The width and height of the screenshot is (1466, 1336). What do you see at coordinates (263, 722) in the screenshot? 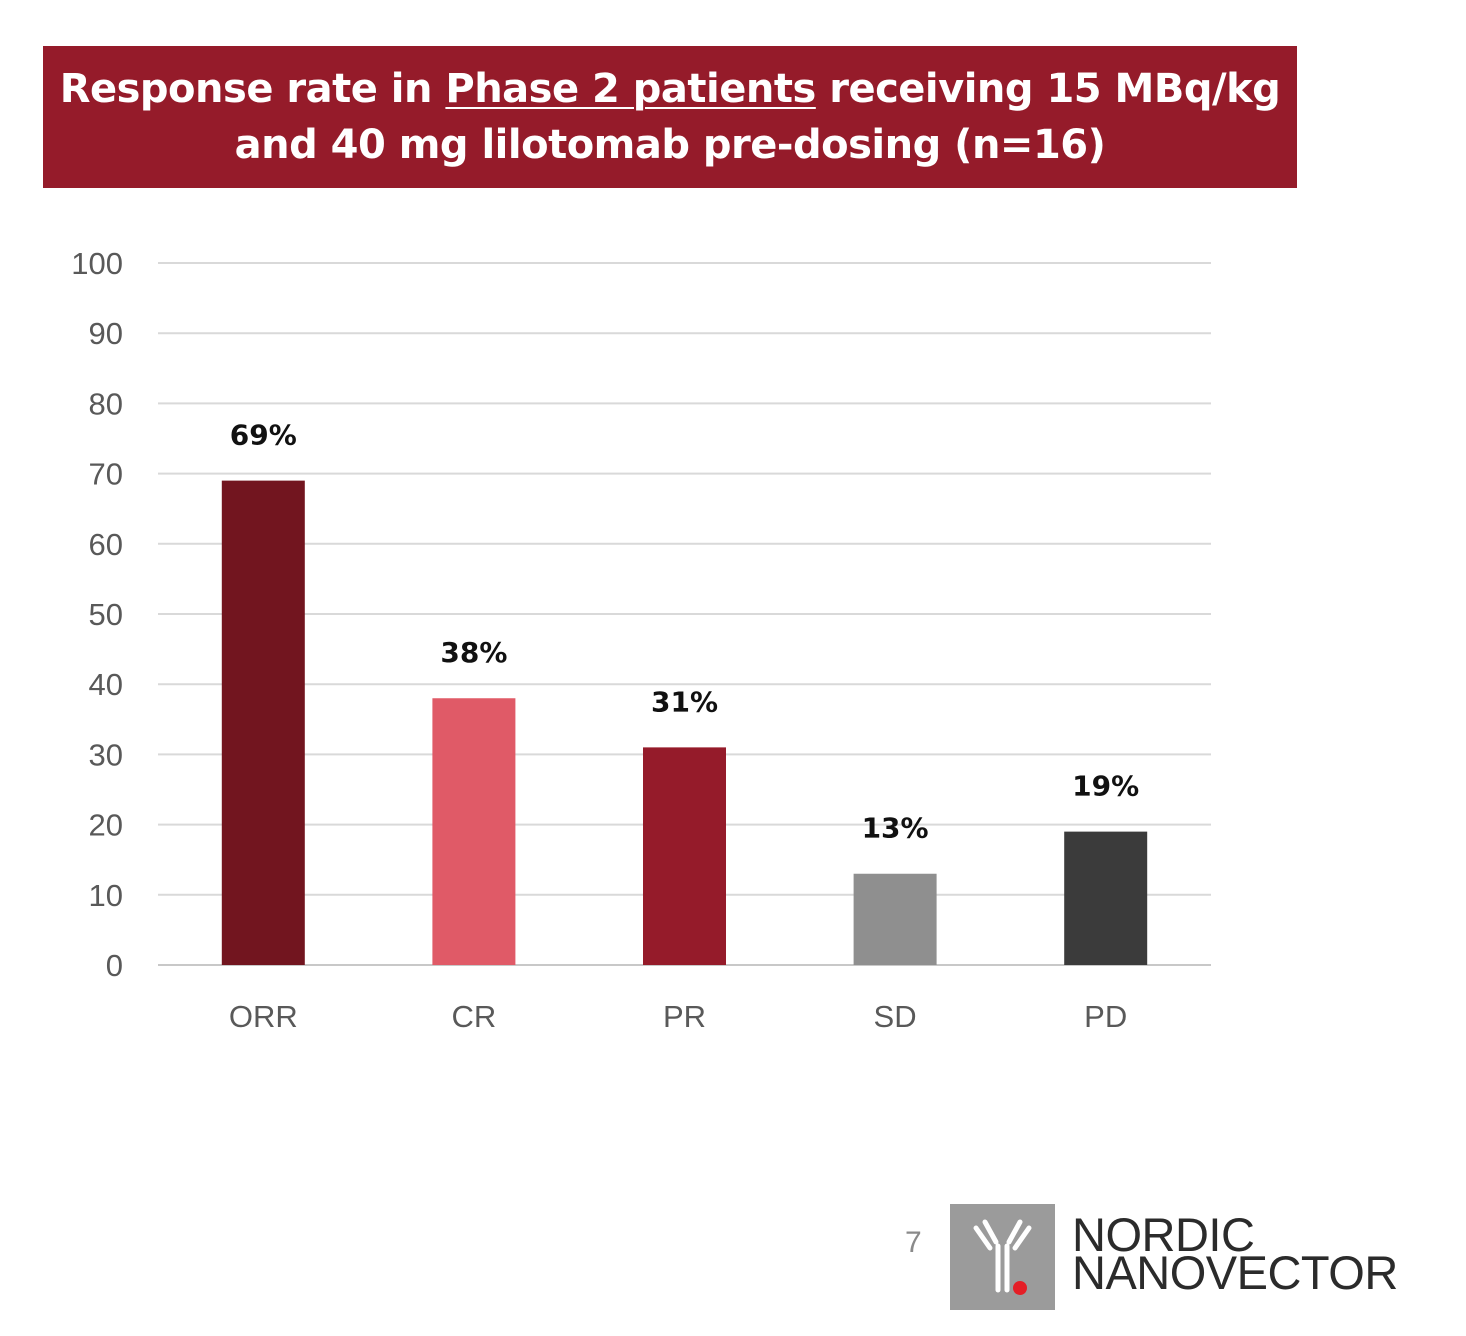
I see `bar-orr` at bounding box center [263, 722].